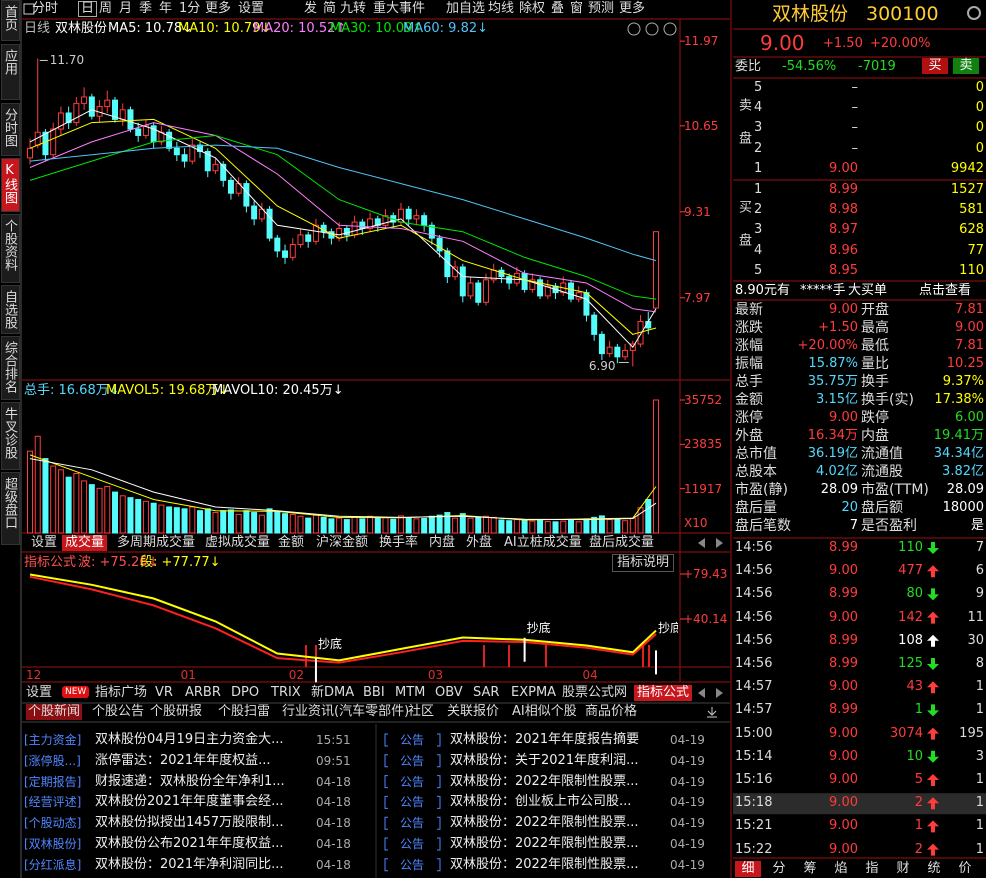 This screenshot has width=986, height=878. I want to click on news-tab: 社区, so click(421, 711).